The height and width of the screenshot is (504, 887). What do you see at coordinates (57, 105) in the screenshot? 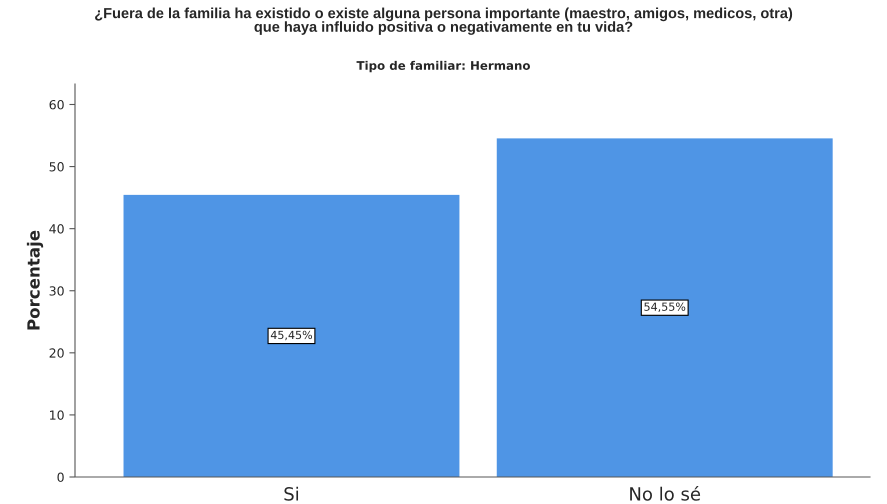
I see `y-tick-label: 60` at bounding box center [57, 105].